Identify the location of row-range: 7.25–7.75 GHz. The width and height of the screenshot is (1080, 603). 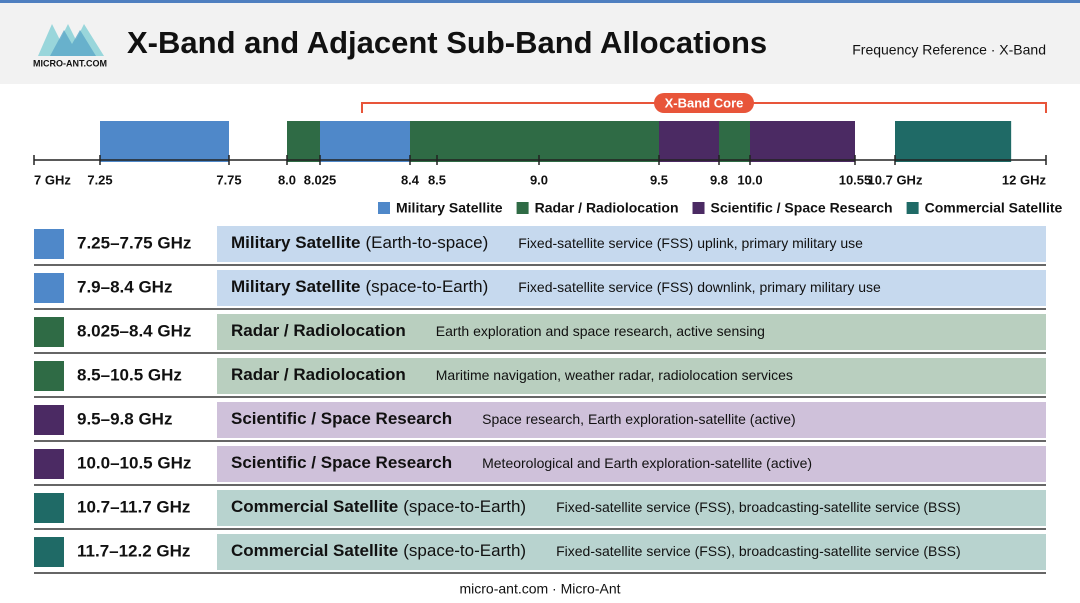
(134, 242).